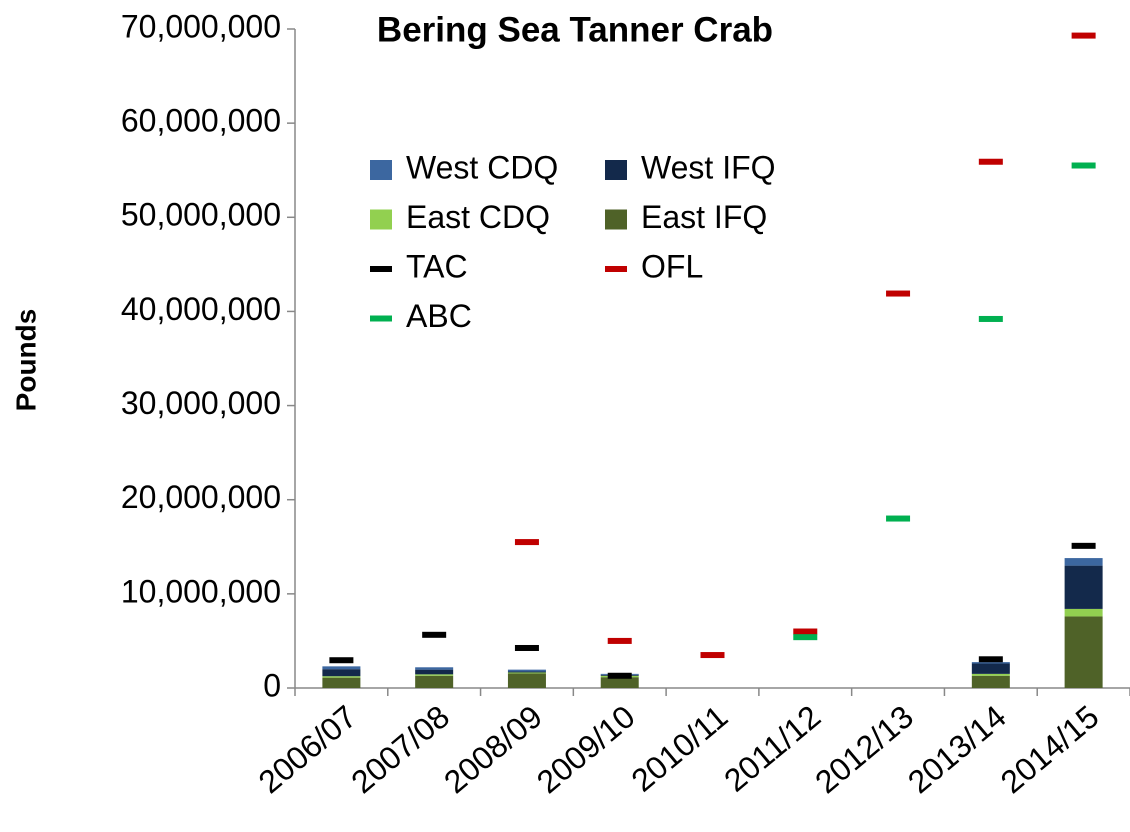 This screenshot has height=832, width=1130. Describe the element at coordinates (1050, 749) in the screenshot. I see `x-tick-label: 2014/15` at that location.